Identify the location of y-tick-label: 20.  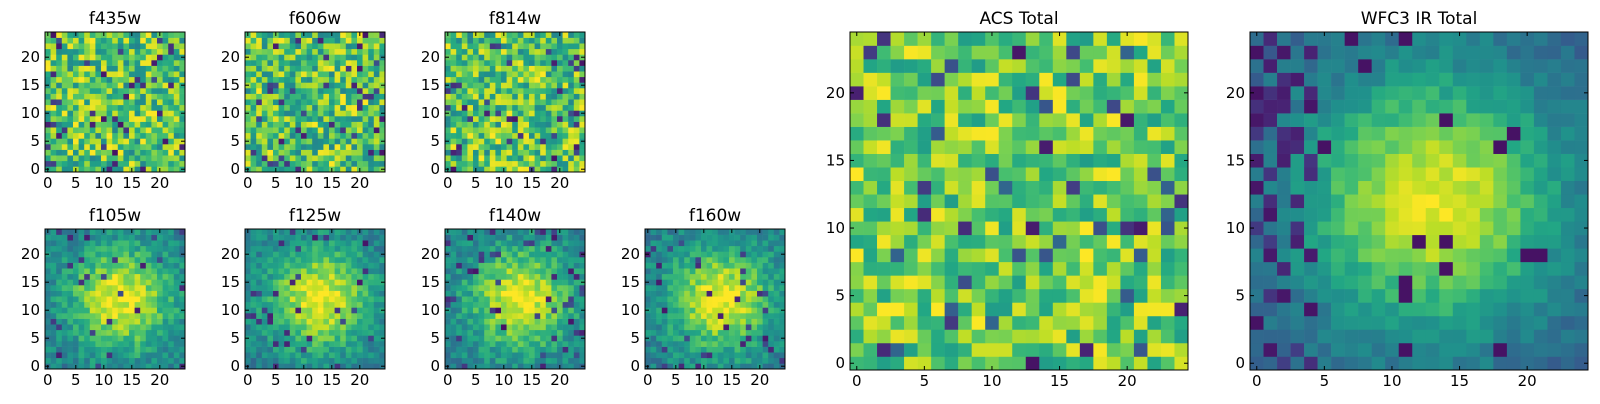
(430, 57).